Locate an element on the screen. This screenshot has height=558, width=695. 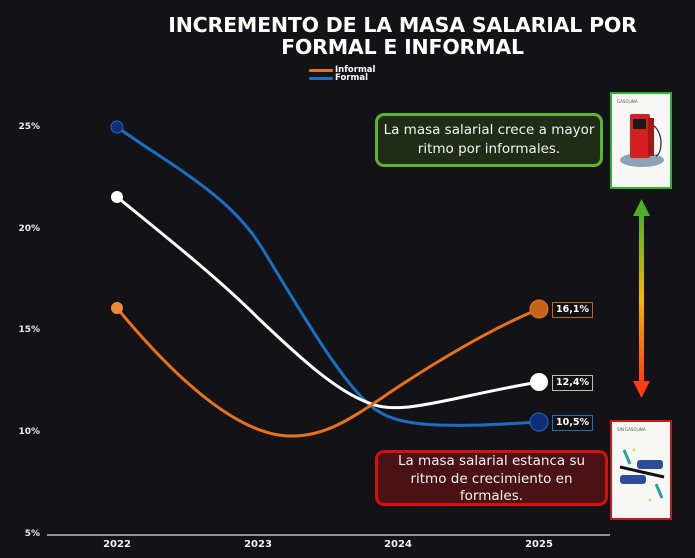
chart-legend: Informal Formal is located at coordinates (342, 74).